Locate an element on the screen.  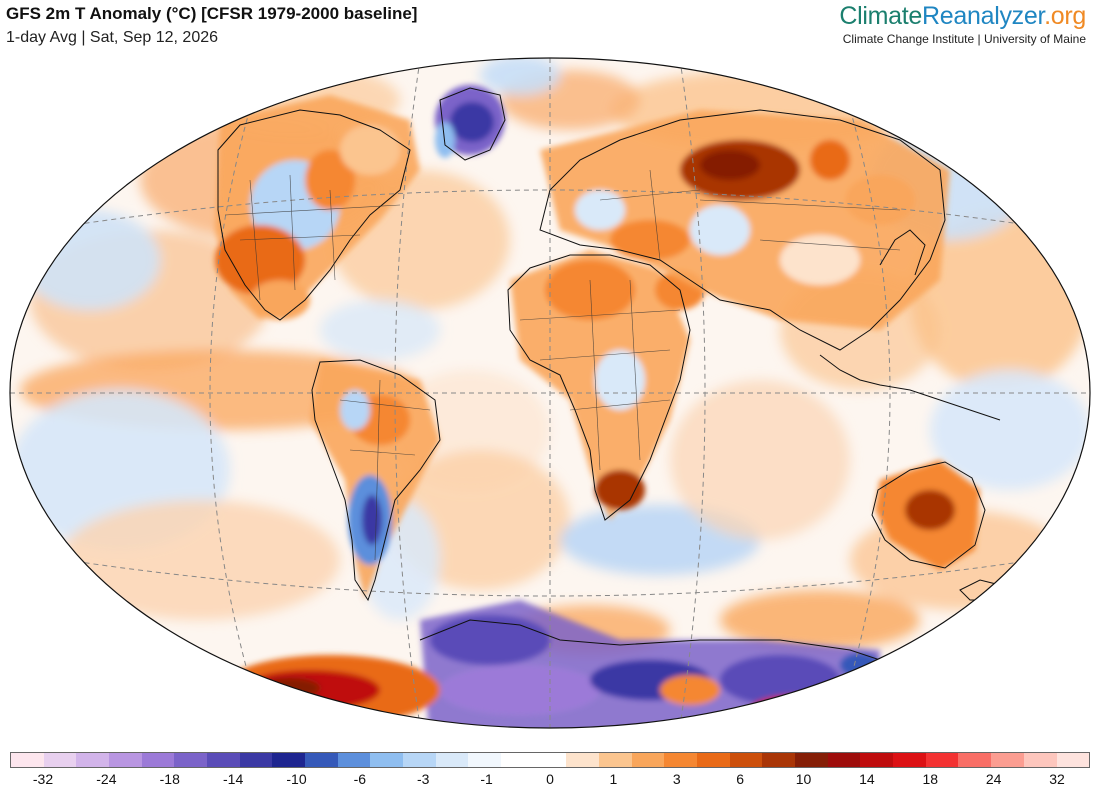
scale-label: -24 is located at coordinates (106, 779).